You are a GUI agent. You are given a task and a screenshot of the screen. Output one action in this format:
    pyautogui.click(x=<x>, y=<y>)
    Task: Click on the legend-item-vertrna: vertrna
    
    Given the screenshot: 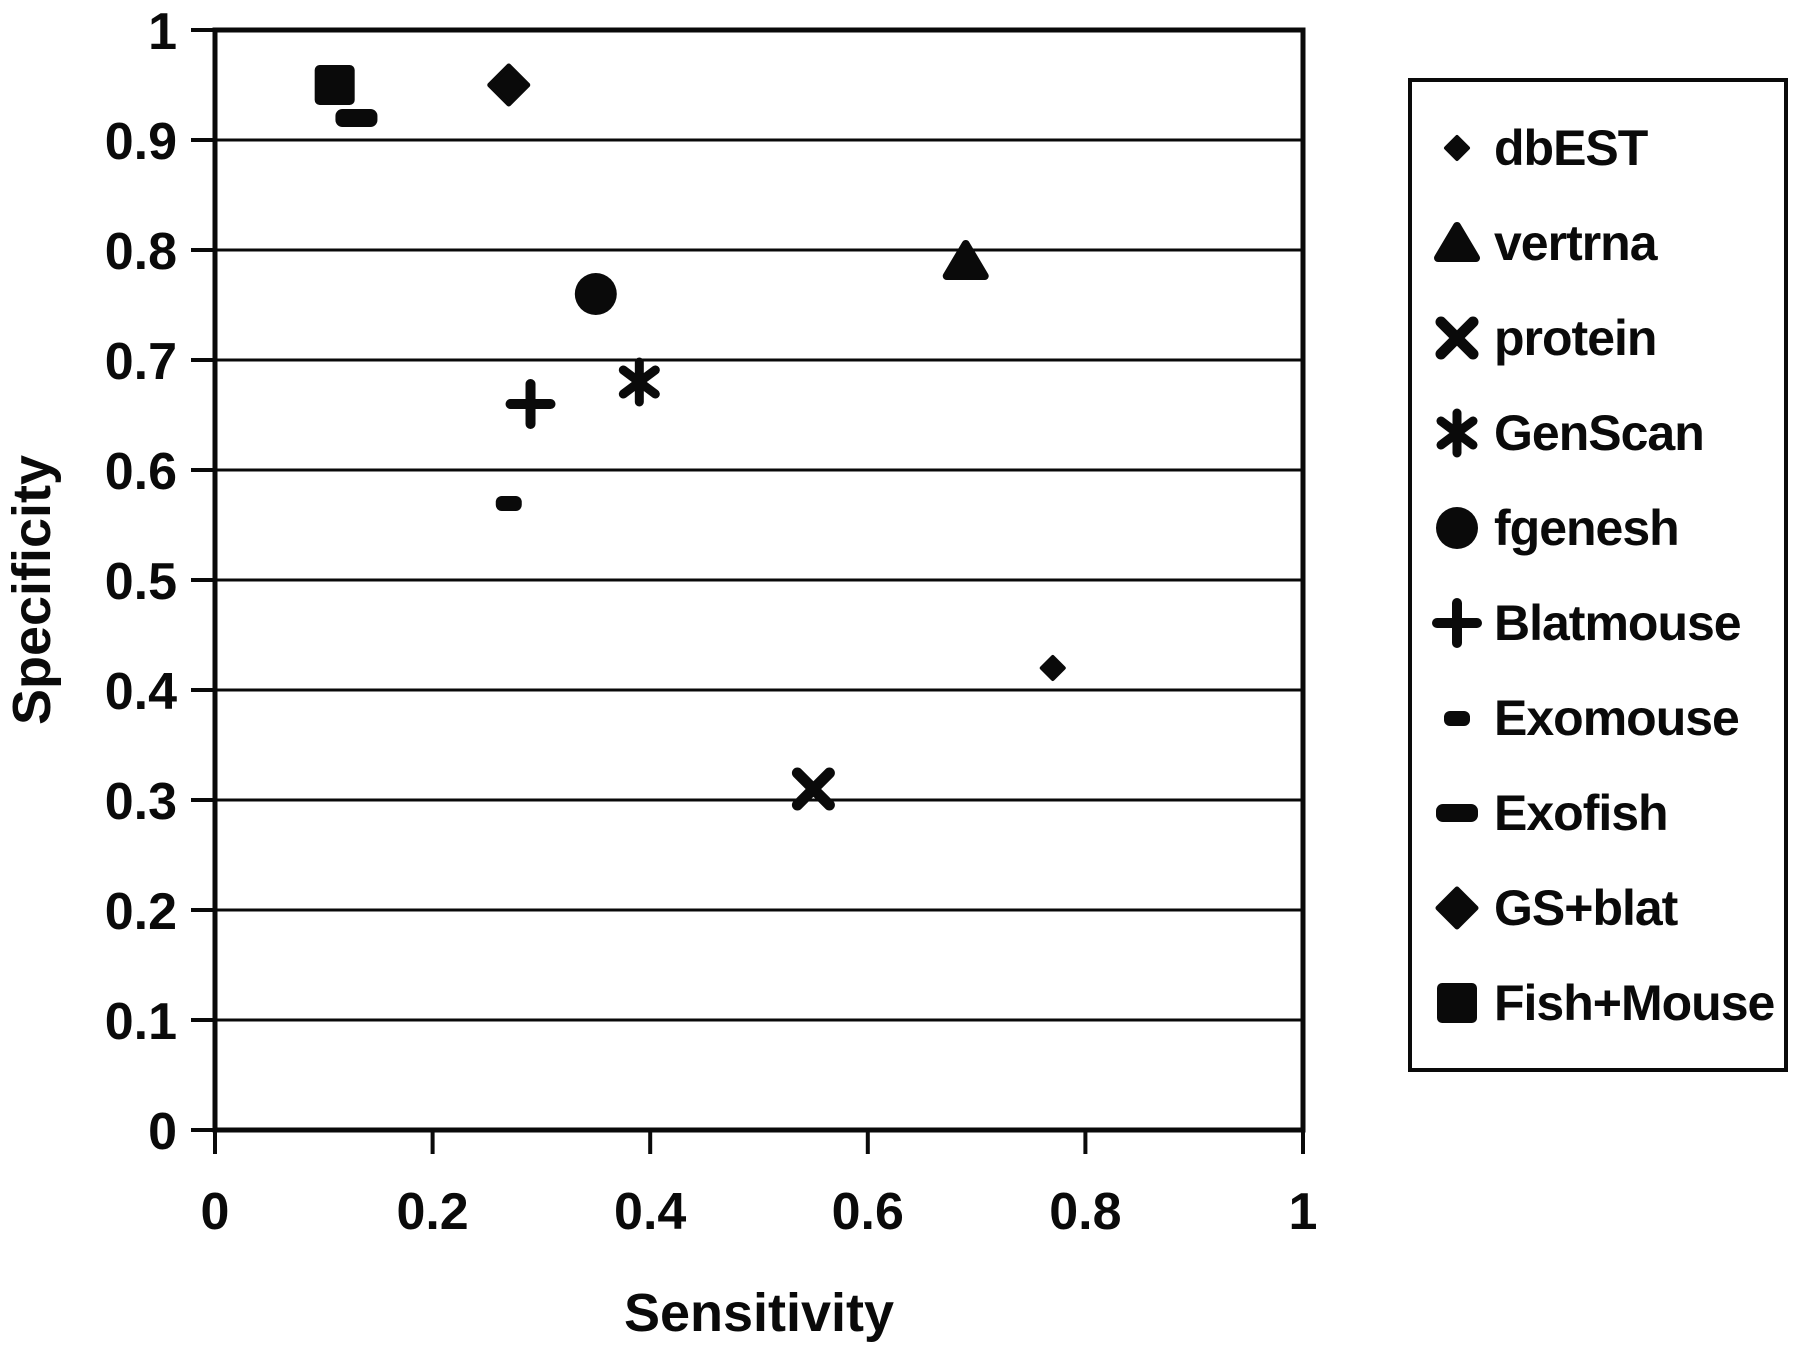 What is the action you would take?
    pyautogui.click(x=1602, y=243)
    